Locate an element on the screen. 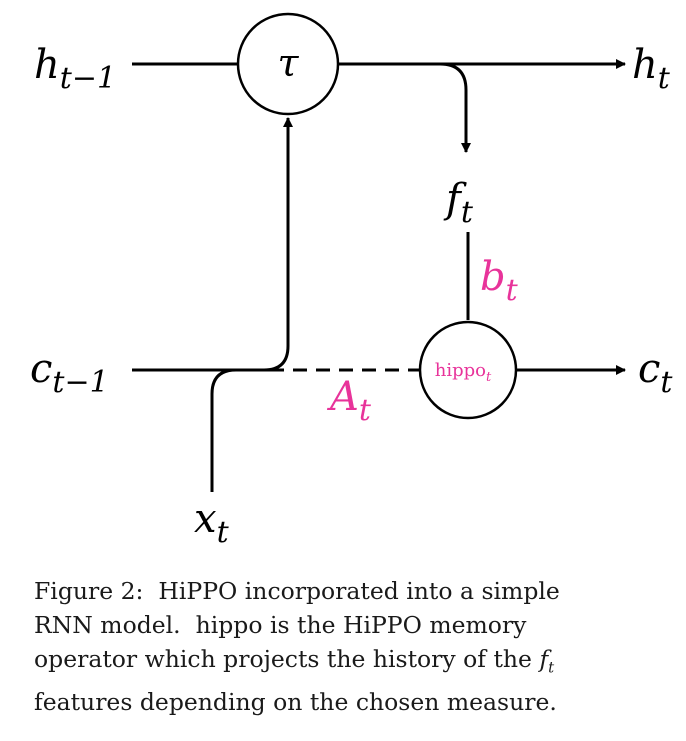  x-label: xt is located at coordinates (212, 523).